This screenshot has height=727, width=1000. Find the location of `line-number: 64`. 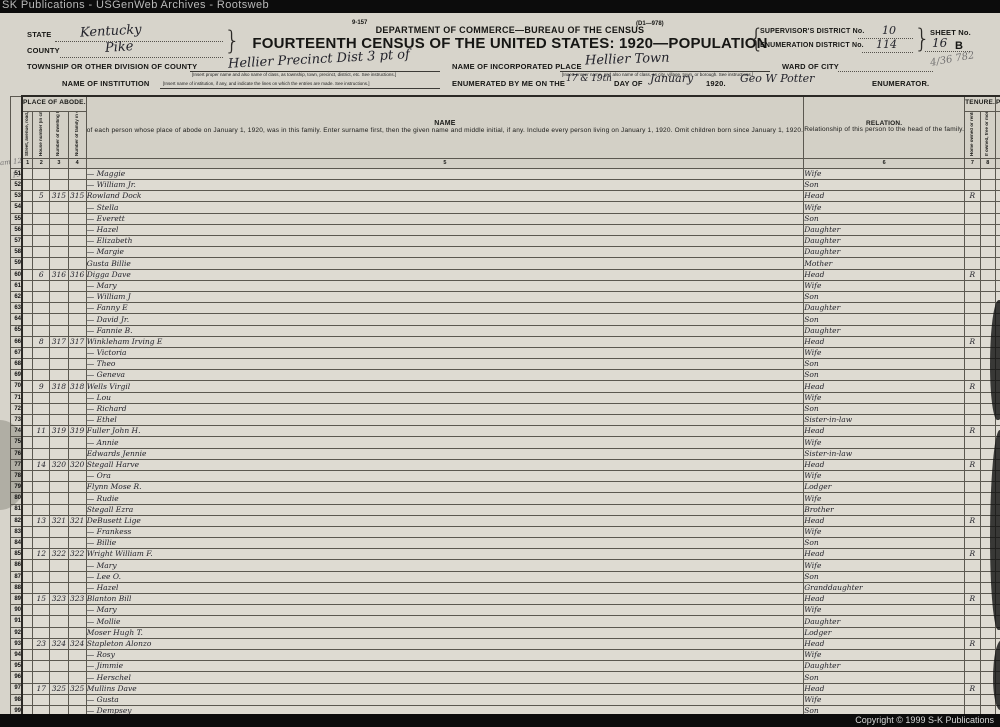

line-number: 64 is located at coordinates (16, 319).